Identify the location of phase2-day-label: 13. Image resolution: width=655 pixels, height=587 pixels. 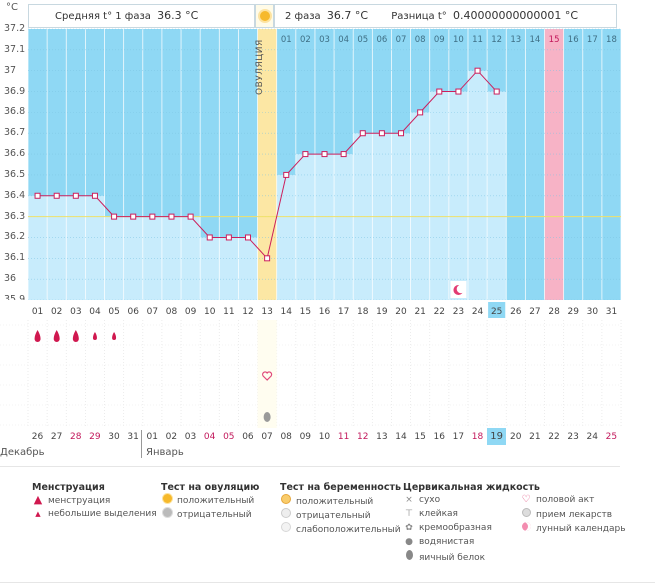
(515, 40).